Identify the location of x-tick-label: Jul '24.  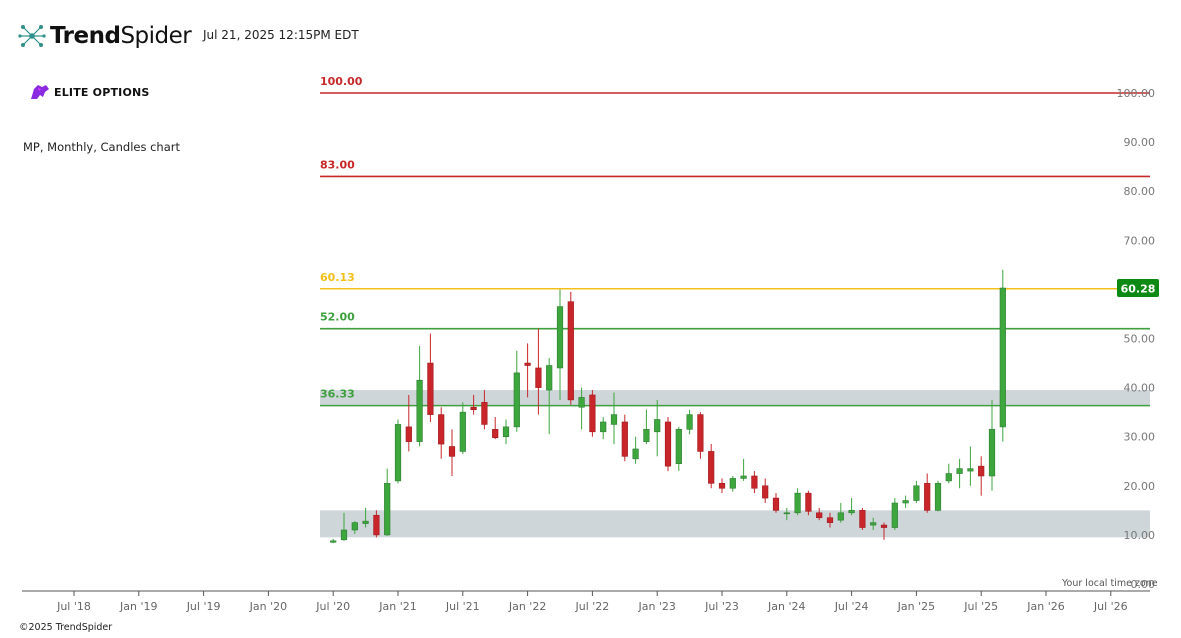
(851, 606).